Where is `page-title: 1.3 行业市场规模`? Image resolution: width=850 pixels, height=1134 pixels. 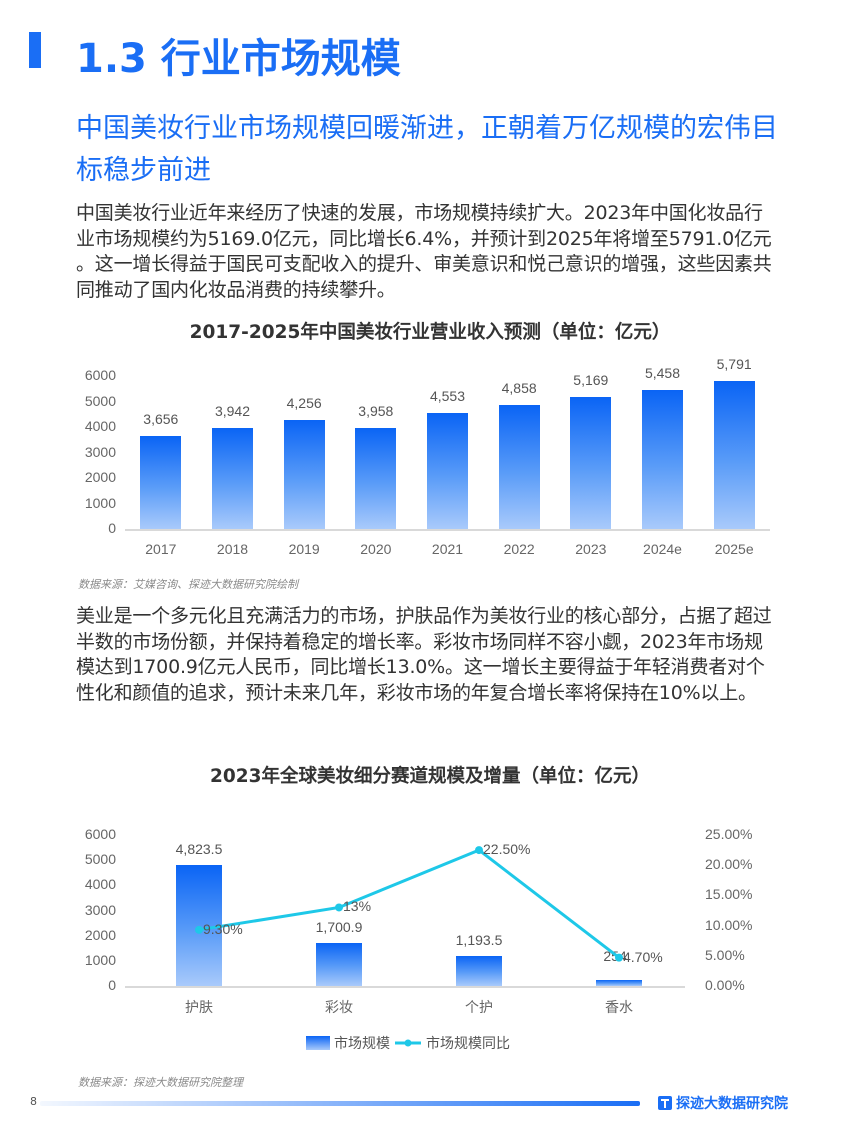
page-title: 1.3 行业市场规模 is located at coordinates (238, 59).